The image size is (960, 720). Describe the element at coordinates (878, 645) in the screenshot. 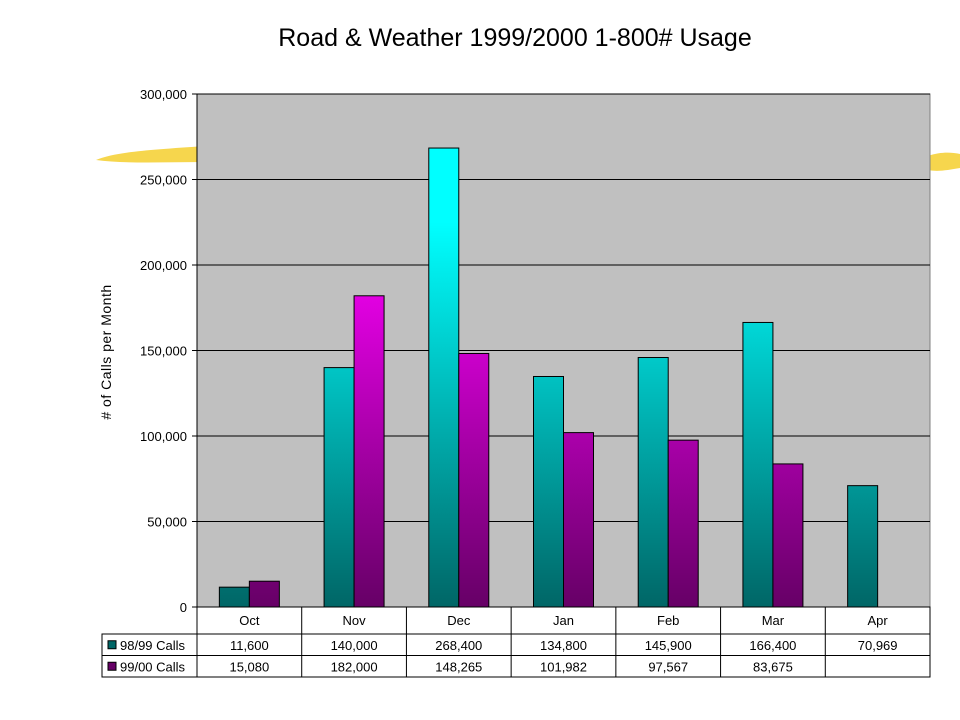

I see `data-table-value: 70,969` at that location.